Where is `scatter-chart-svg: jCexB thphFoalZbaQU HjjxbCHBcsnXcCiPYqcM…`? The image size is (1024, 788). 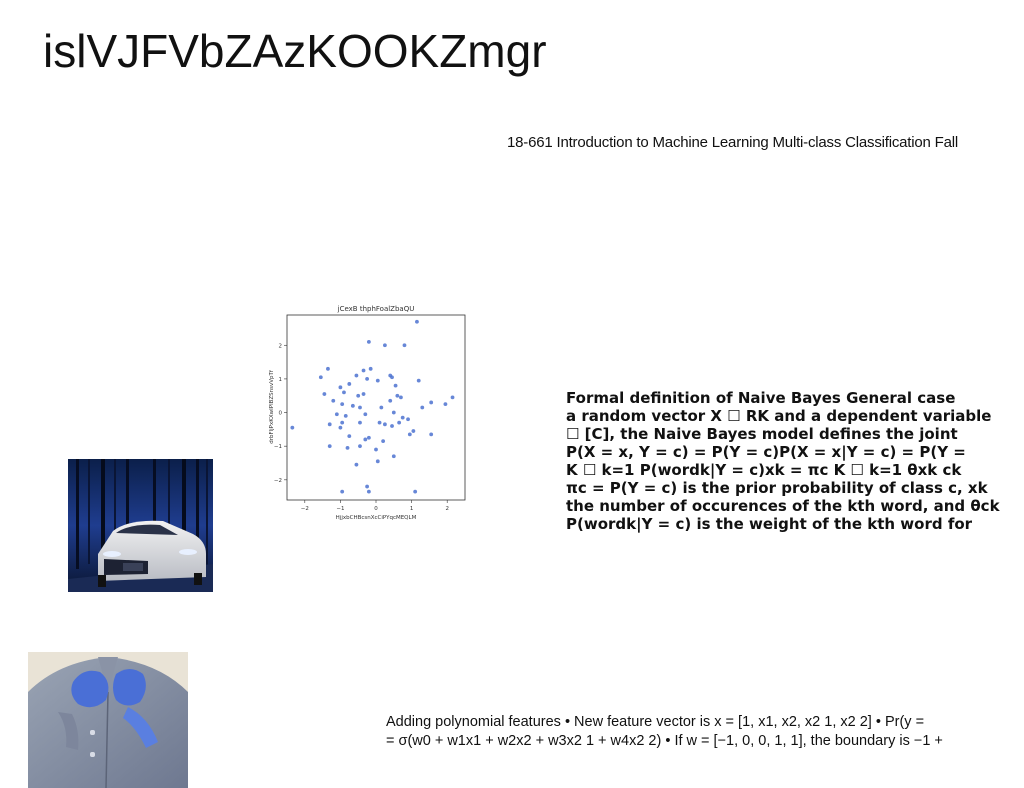
scatter-chart-svg: jCexB thphFoalZbaQU HjjxbCHBcsnXcCiPYqcM… is located at coordinates (367, 413).